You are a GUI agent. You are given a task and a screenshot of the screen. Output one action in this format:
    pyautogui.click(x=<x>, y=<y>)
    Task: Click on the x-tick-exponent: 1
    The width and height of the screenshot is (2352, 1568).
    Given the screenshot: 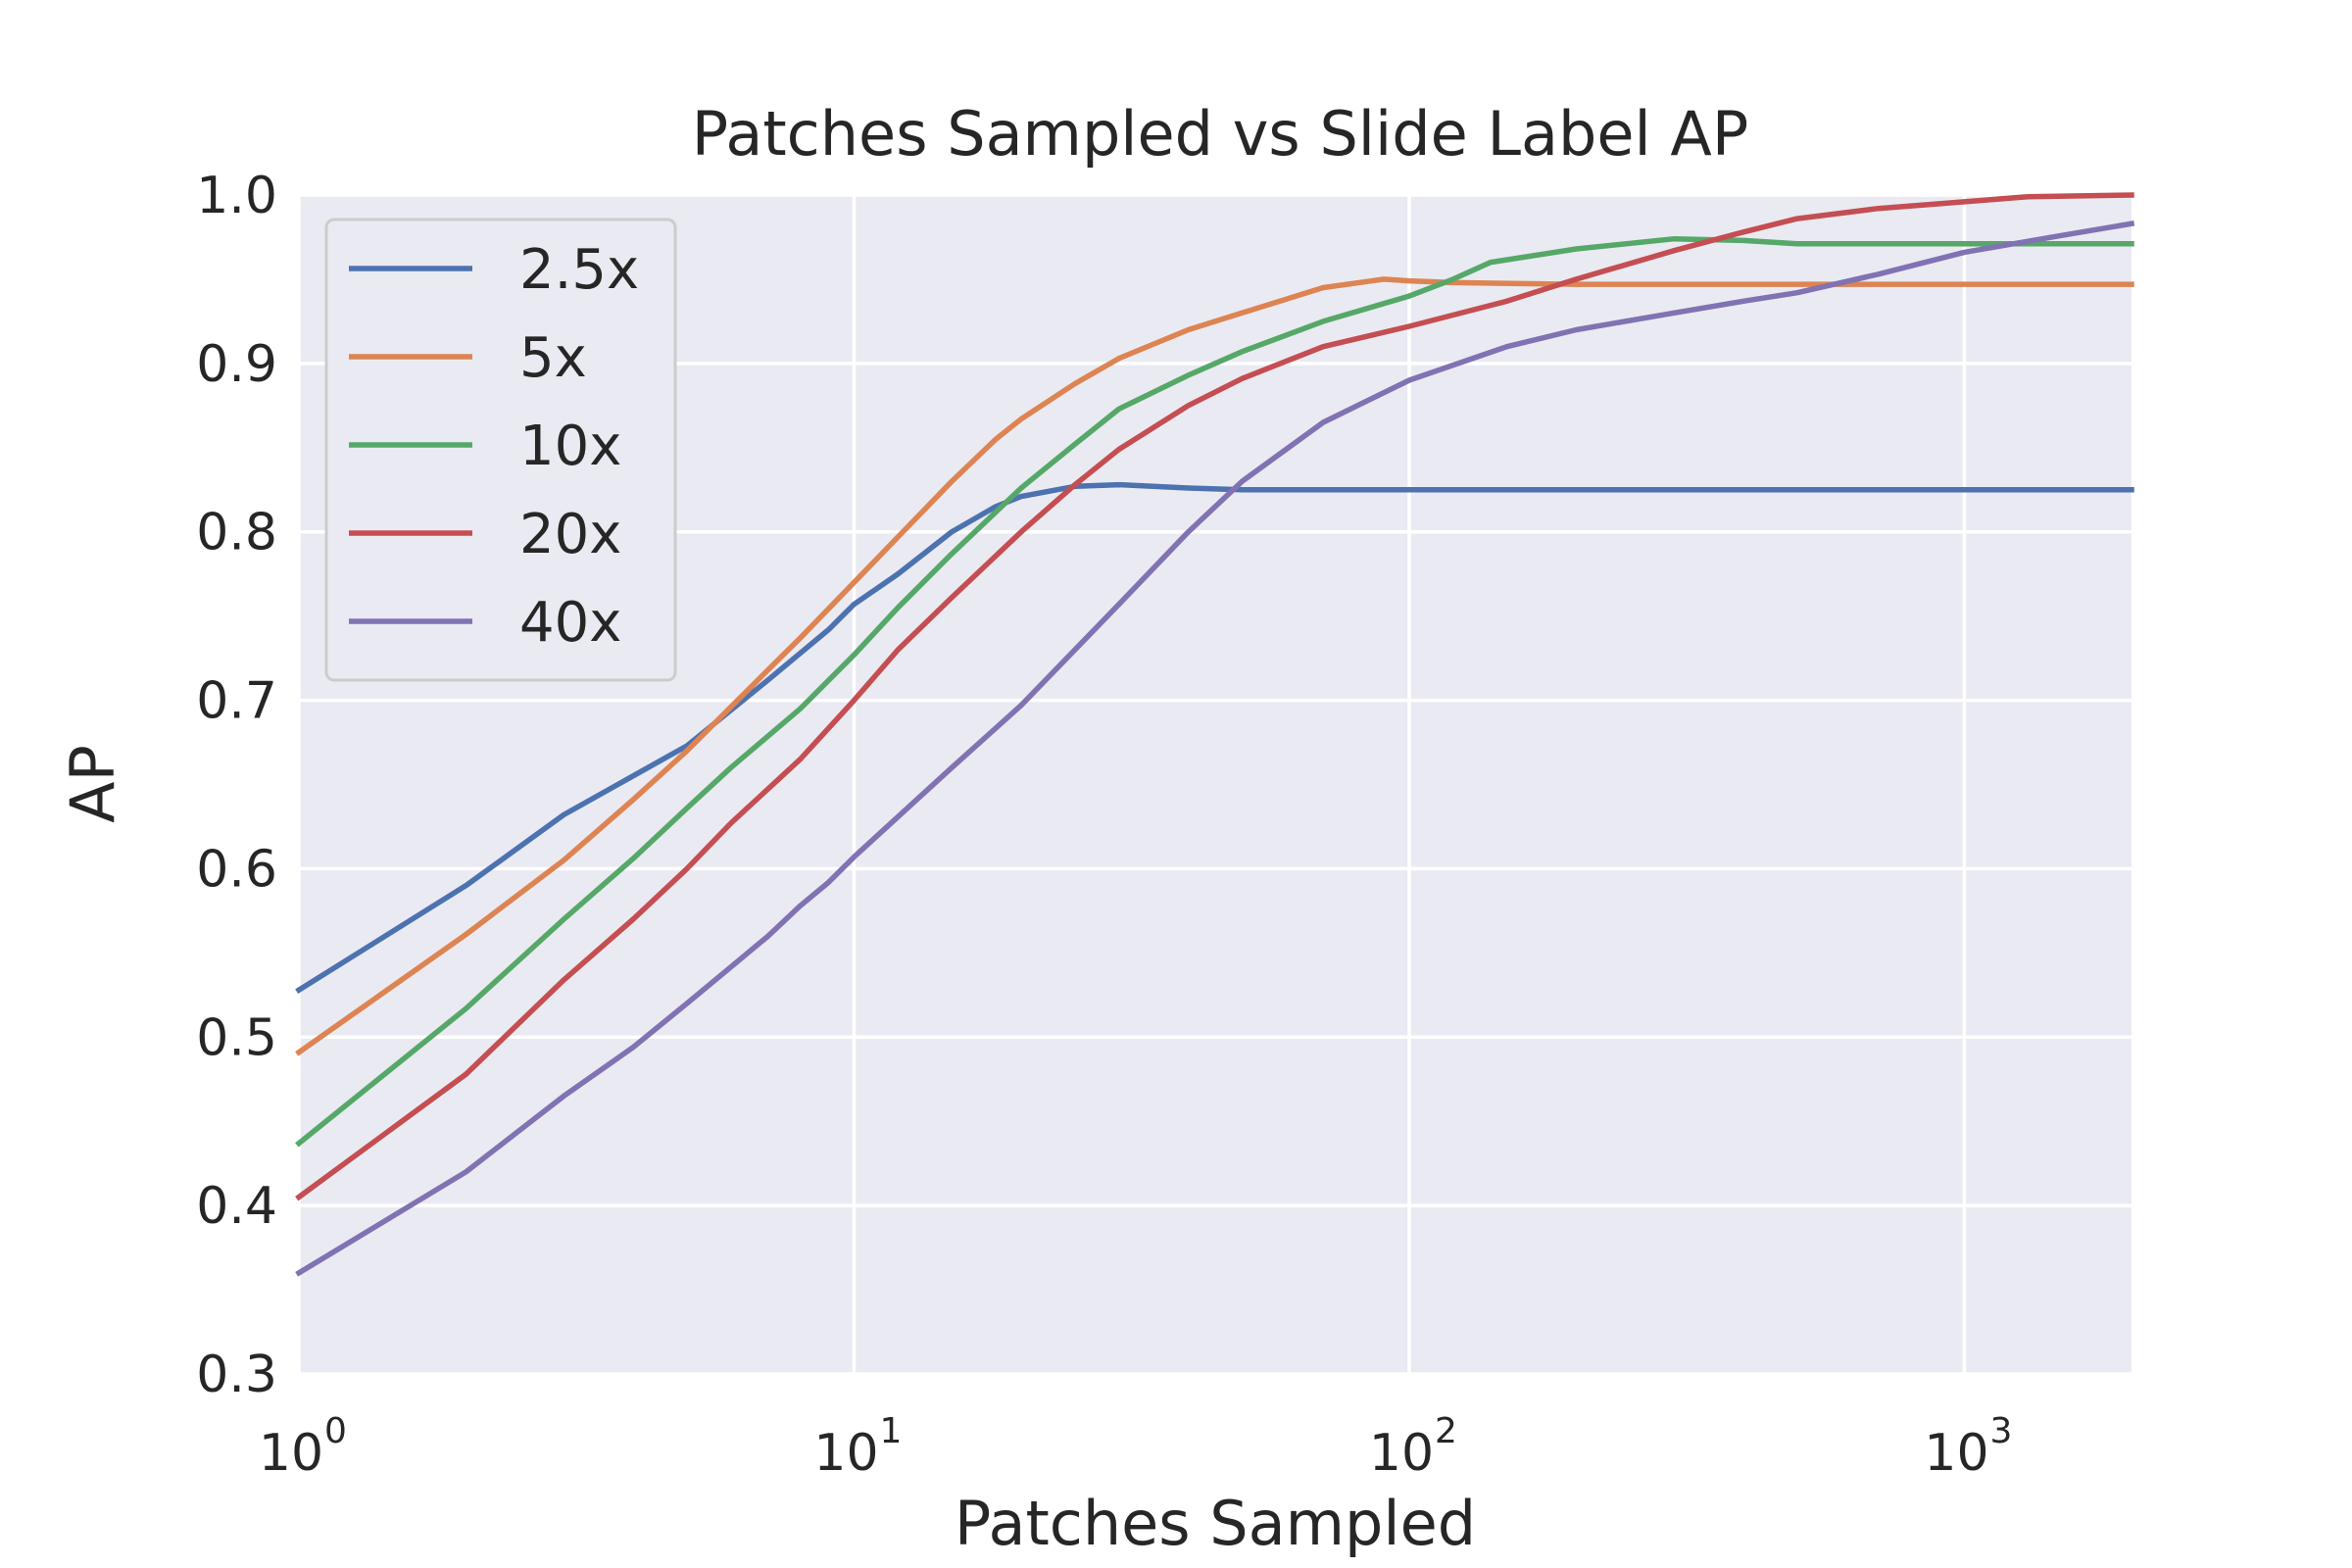 What is the action you would take?
    pyautogui.click(x=890, y=1431)
    